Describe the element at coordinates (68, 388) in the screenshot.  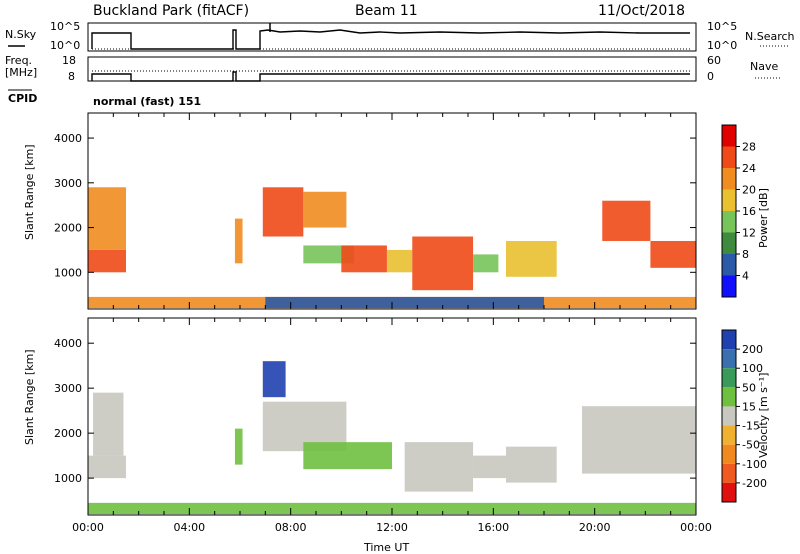
I see `velocity-y-tick-label: 3000` at that location.